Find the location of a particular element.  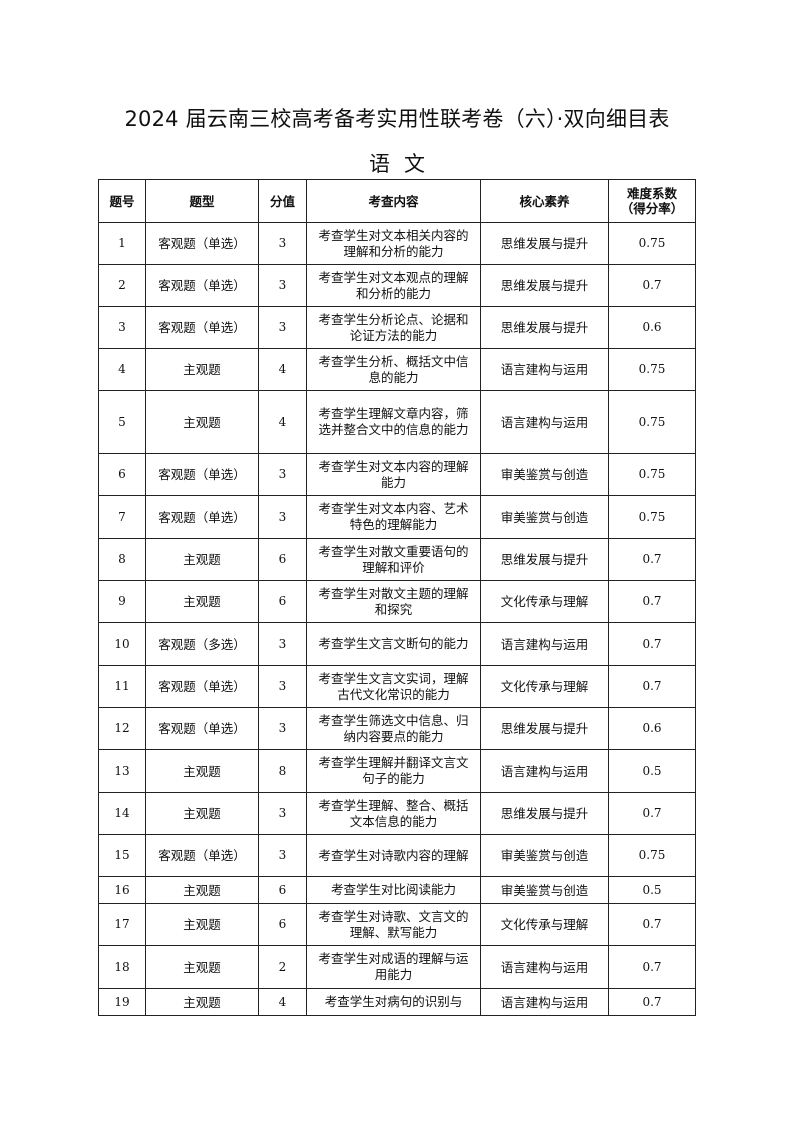

assessment-content: 考查学生对文本内容、艺术特色的理解能力 is located at coordinates (393, 517).